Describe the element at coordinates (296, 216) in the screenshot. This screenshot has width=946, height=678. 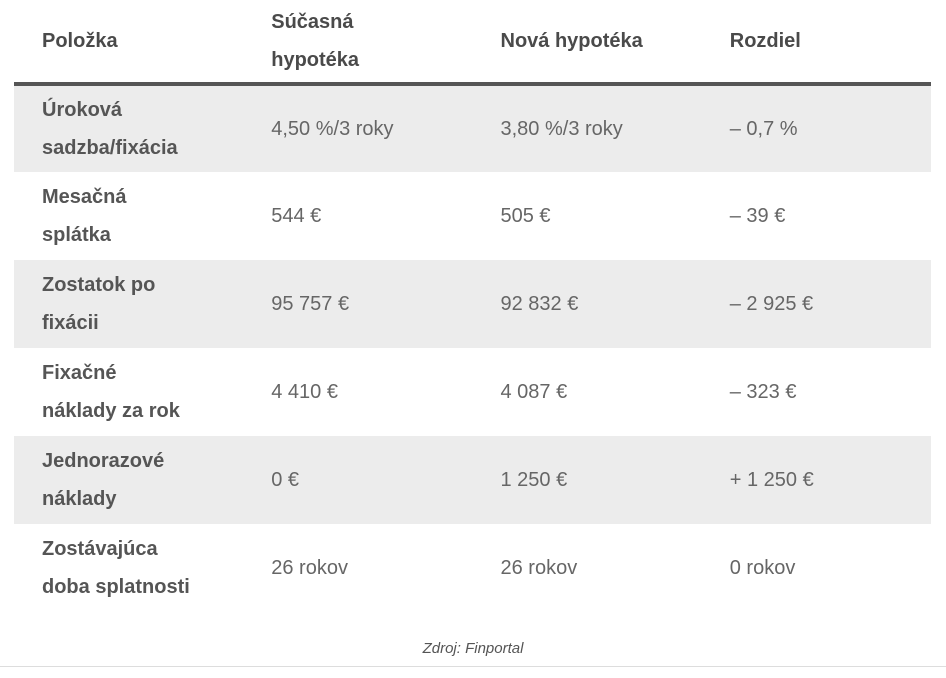
I see `cell-current: 544 €` at that location.